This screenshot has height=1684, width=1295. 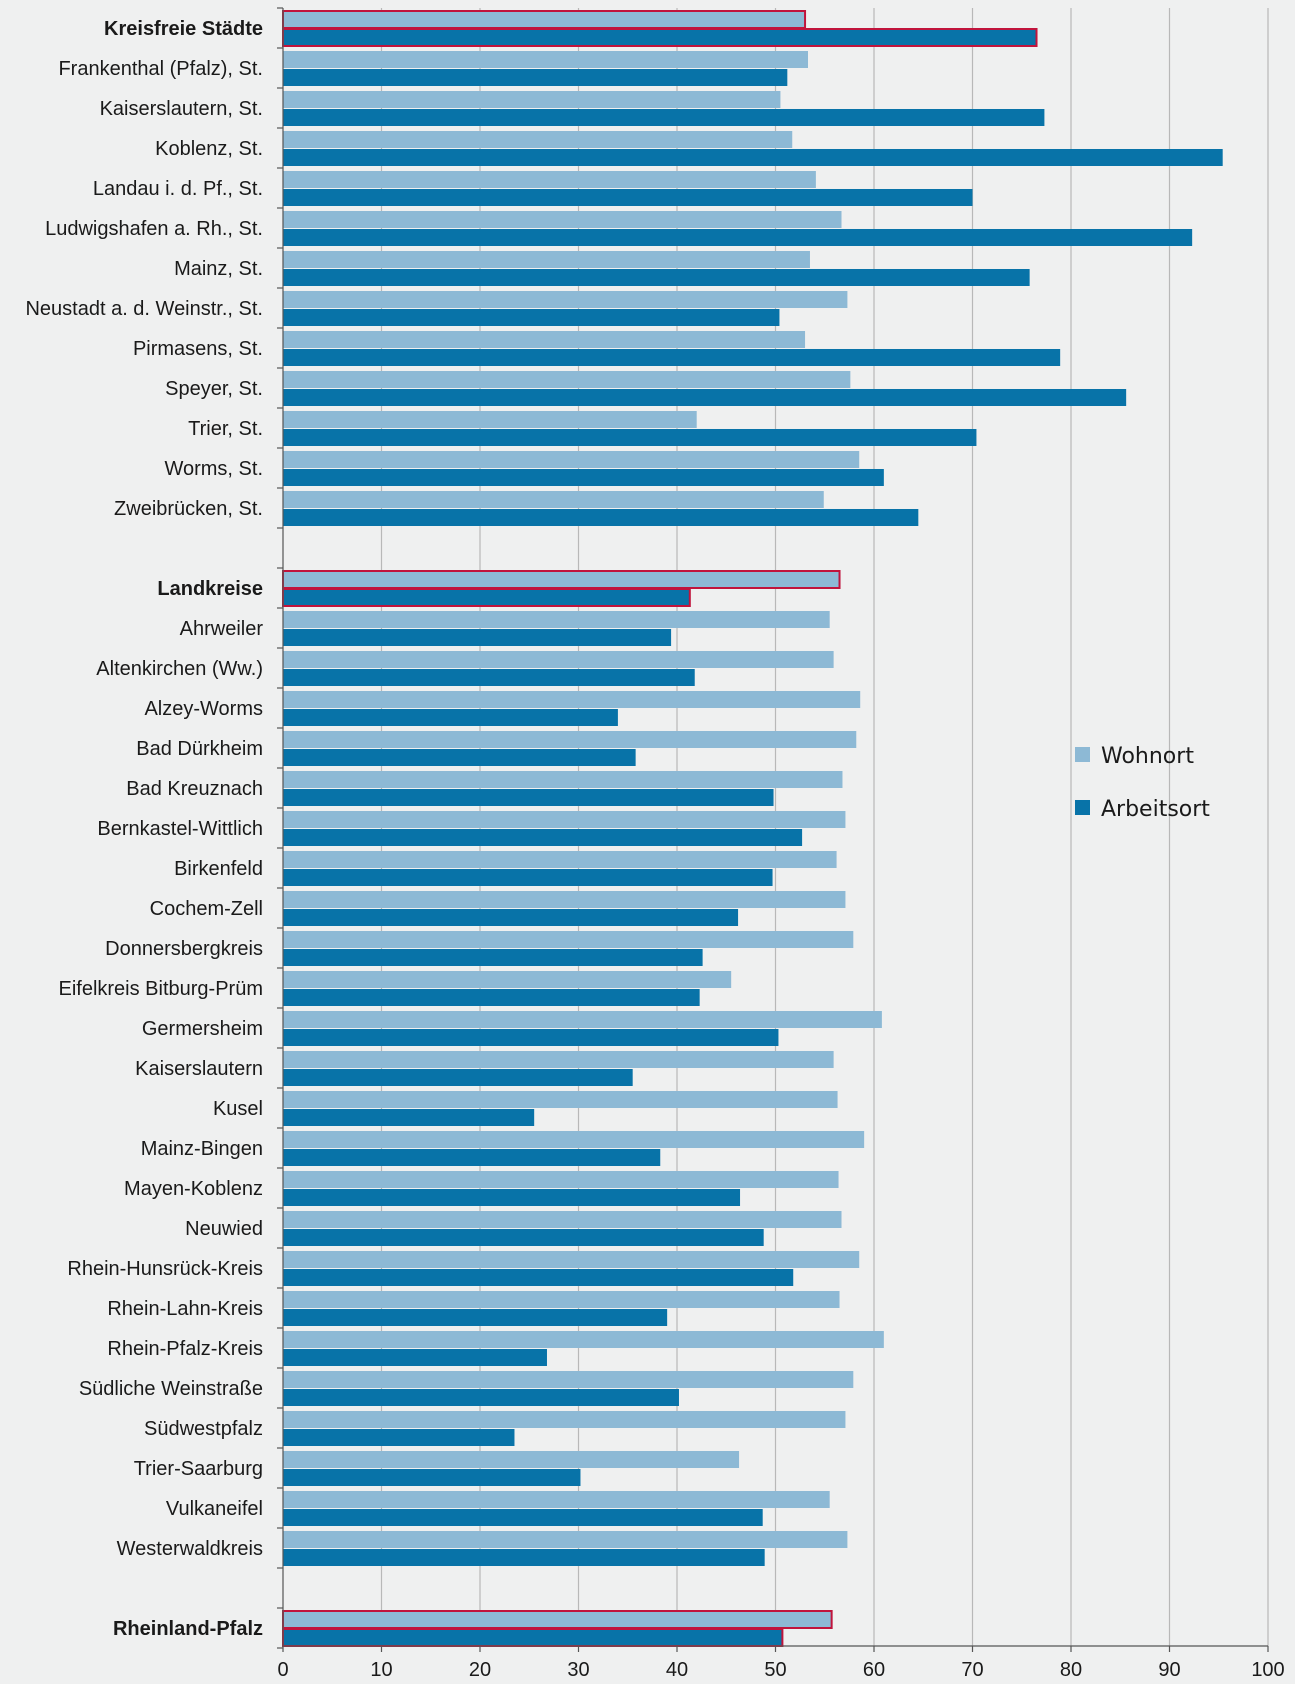 I want to click on category-label: Westerwaldkreis, so click(x=190, y=1549).